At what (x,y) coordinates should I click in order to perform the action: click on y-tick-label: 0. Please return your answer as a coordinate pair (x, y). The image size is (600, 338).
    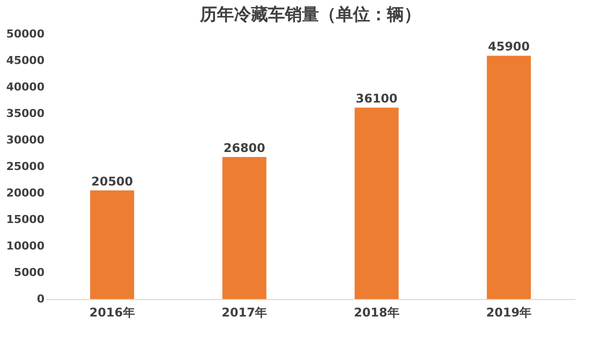
    Looking at the image, I should click on (40, 299).